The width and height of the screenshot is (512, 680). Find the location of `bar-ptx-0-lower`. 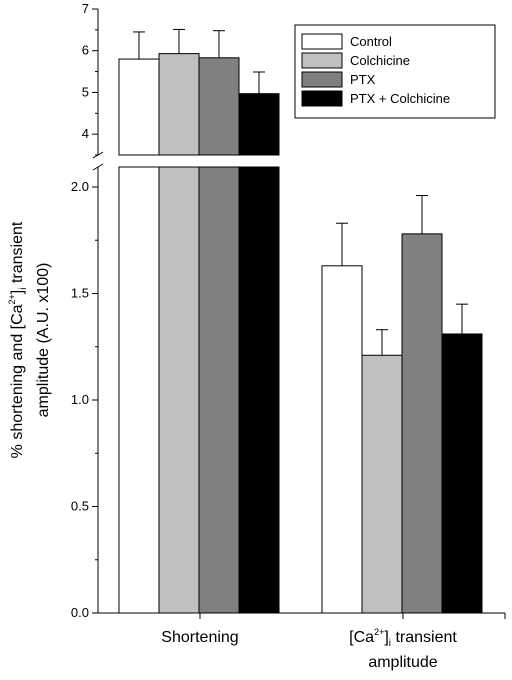

bar-ptx-0-lower is located at coordinates (219, 390).